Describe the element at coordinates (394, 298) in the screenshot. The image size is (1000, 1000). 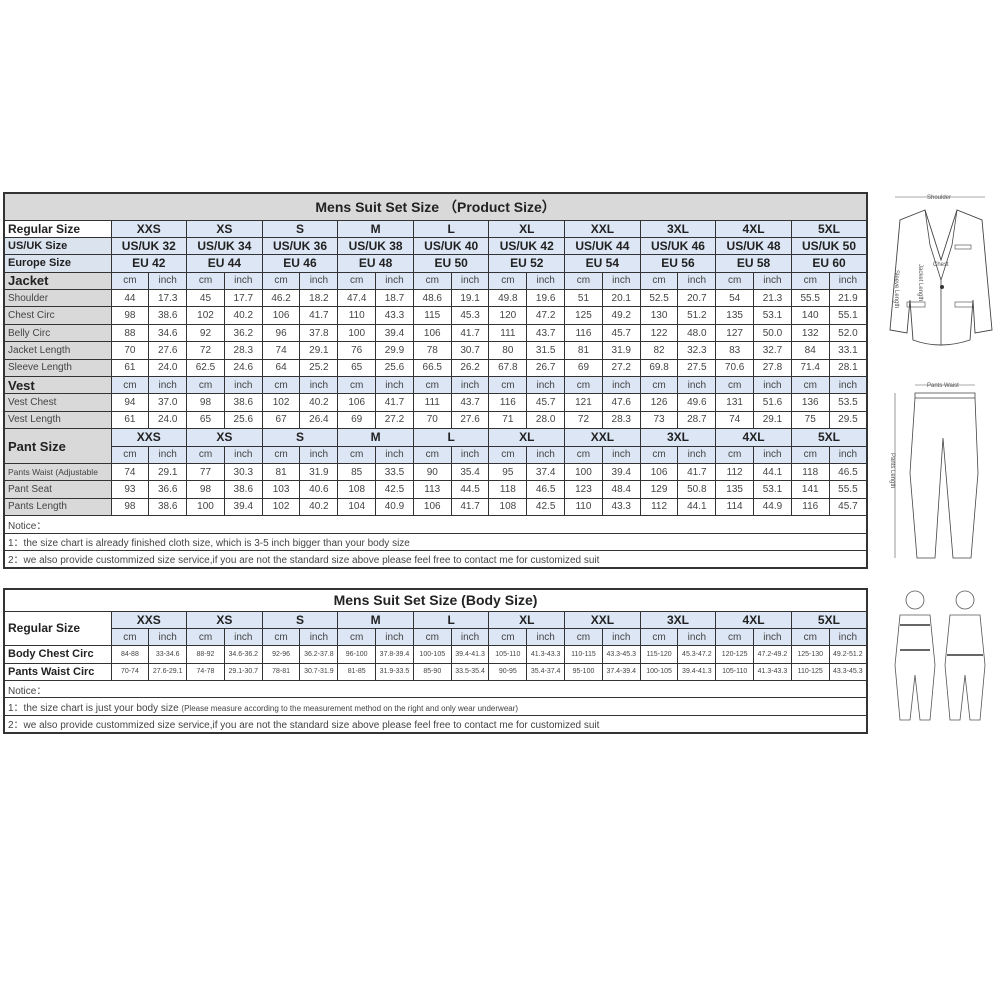
I see `value-cell: 18.7` at that location.